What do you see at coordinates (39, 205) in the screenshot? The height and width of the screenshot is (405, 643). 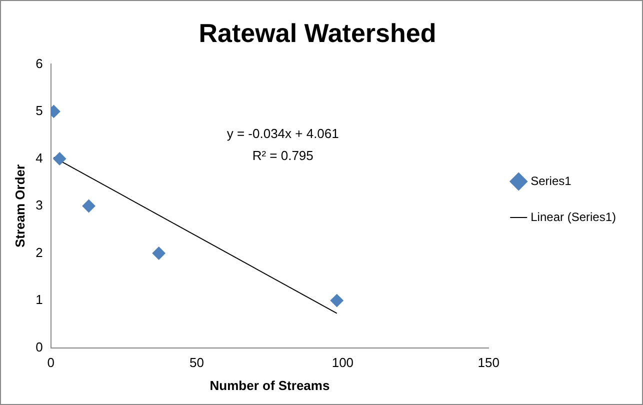 I see `y-tick-label: 3` at bounding box center [39, 205].